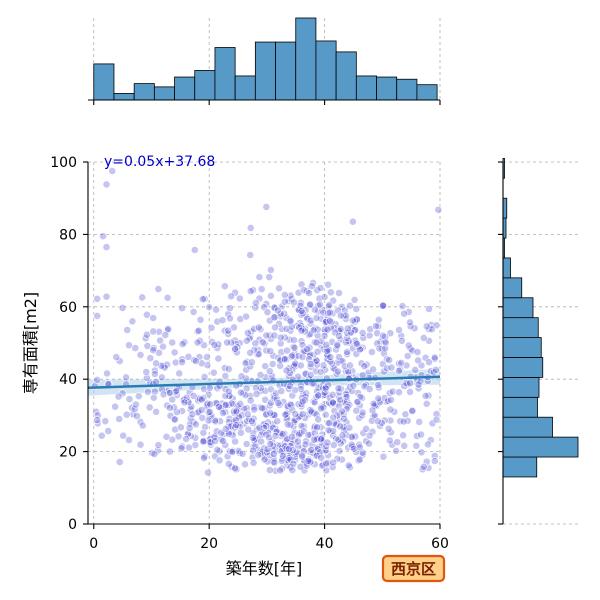 This screenshot has width=600, height=600. I want to click on regression-equation-label: y=0.05x+37.68, so click(159, 162).